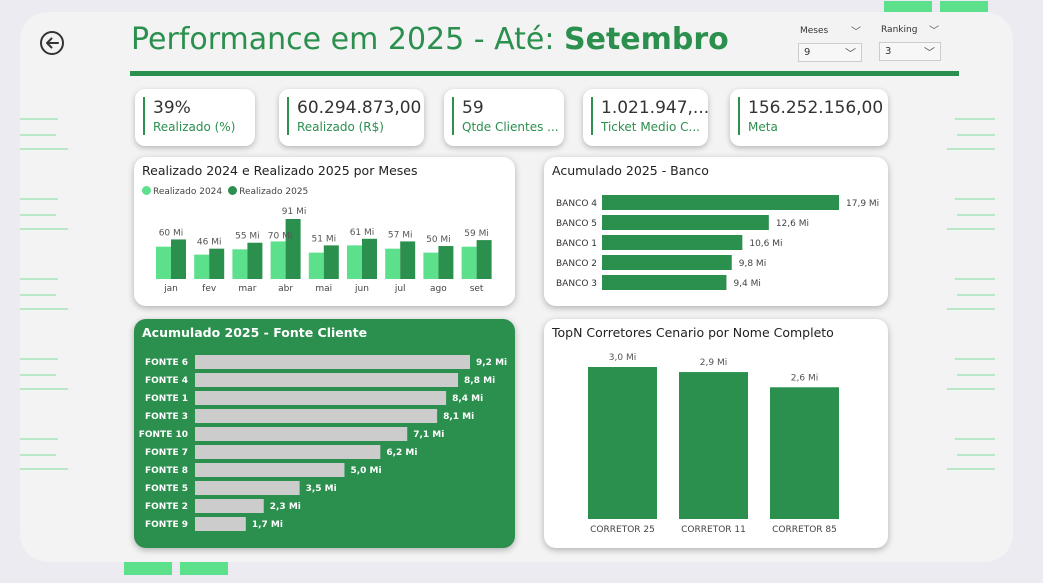  I want to click on data-label: 59 Mi, so click(476, 234).